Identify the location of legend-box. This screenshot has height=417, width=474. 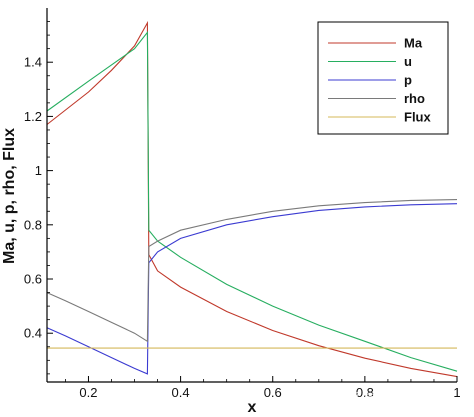
(383, 78).